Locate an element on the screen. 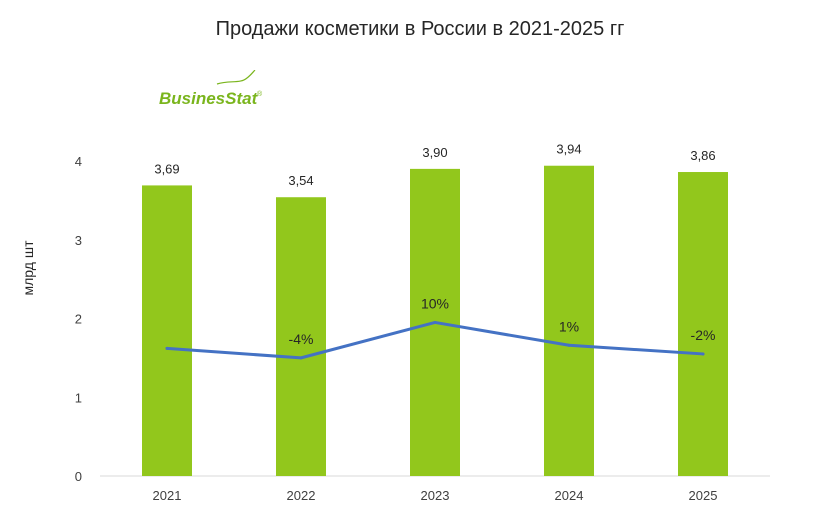 The image size is (840, 520). growth-line-layer is located at coordinates (435, 340).